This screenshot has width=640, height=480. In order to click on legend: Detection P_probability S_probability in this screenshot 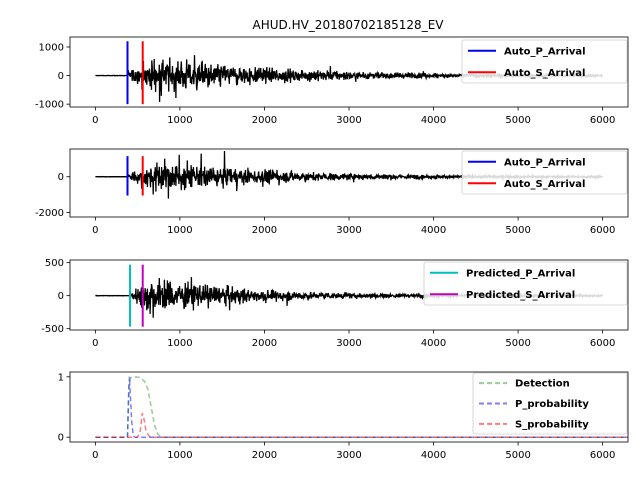, I will do `click(550, 403)`.